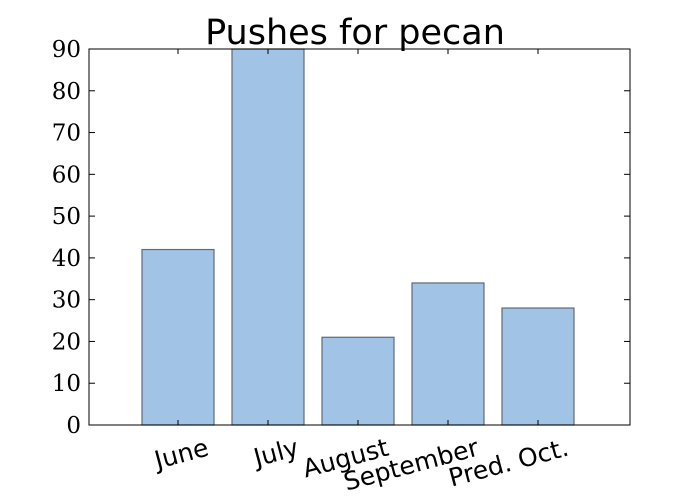 Image resolution: width=700 pixels, height=500 pixels. I want to click on bar-june, so click(178, 337).